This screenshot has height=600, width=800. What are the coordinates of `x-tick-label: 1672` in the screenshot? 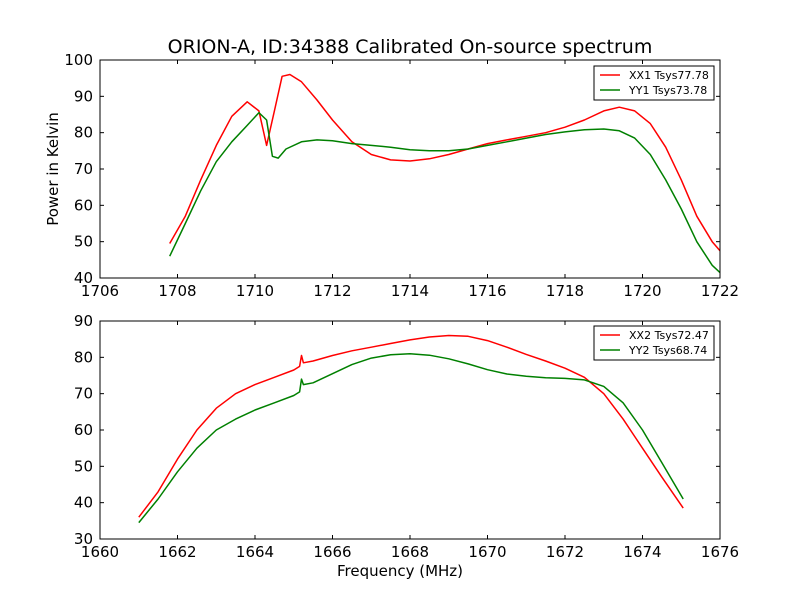 It's located at (565, 552).